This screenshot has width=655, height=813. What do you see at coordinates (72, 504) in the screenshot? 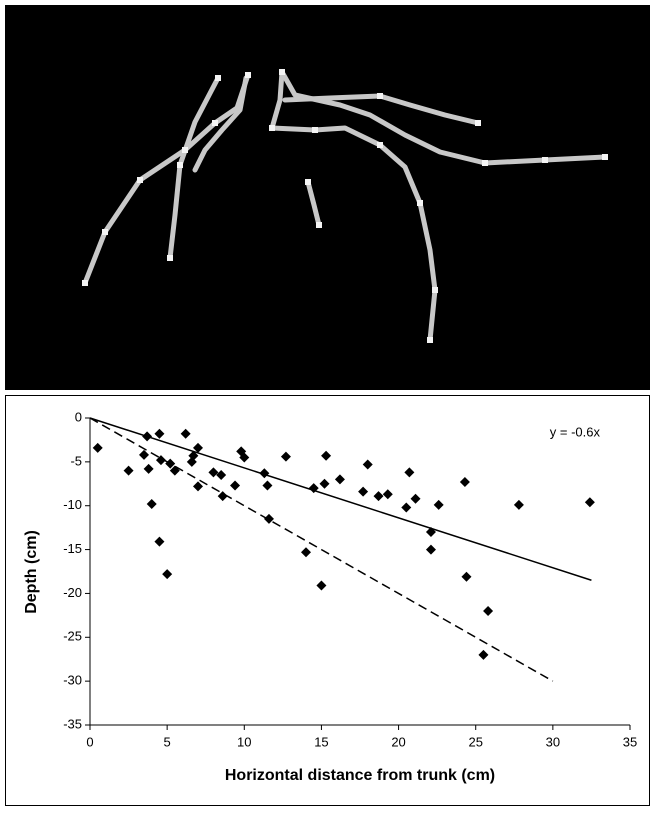
I see `y-tick-label: -10` at bounding box center [72, 504].